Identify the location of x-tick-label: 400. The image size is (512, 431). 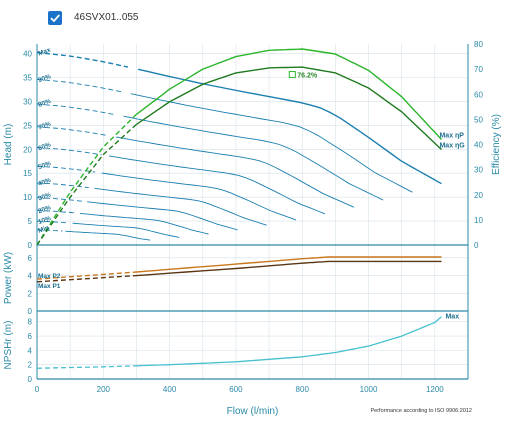
(170, 389).